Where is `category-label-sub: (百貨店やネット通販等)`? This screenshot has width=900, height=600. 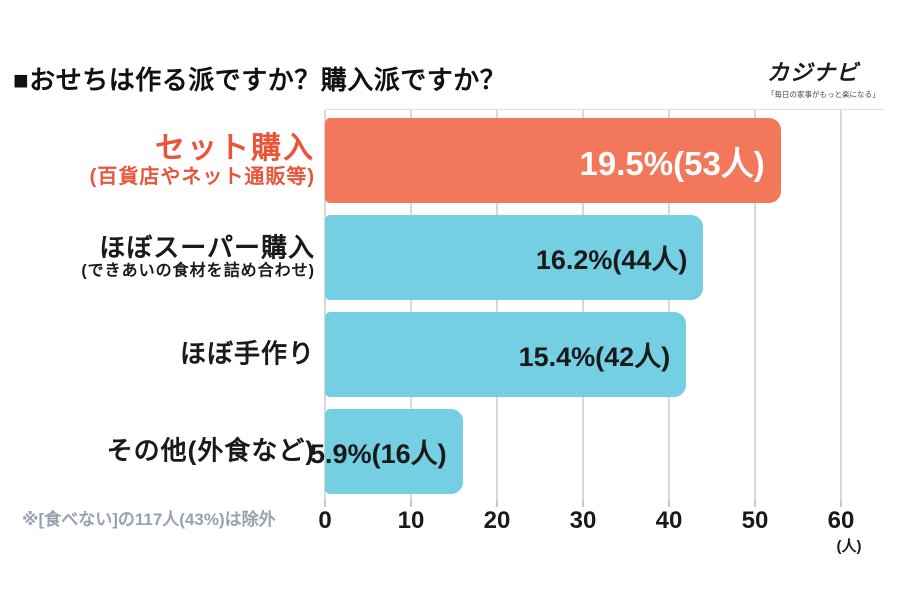 category-label-sub: (百貨店やネット通販等) is located at coordinates (202, 176).